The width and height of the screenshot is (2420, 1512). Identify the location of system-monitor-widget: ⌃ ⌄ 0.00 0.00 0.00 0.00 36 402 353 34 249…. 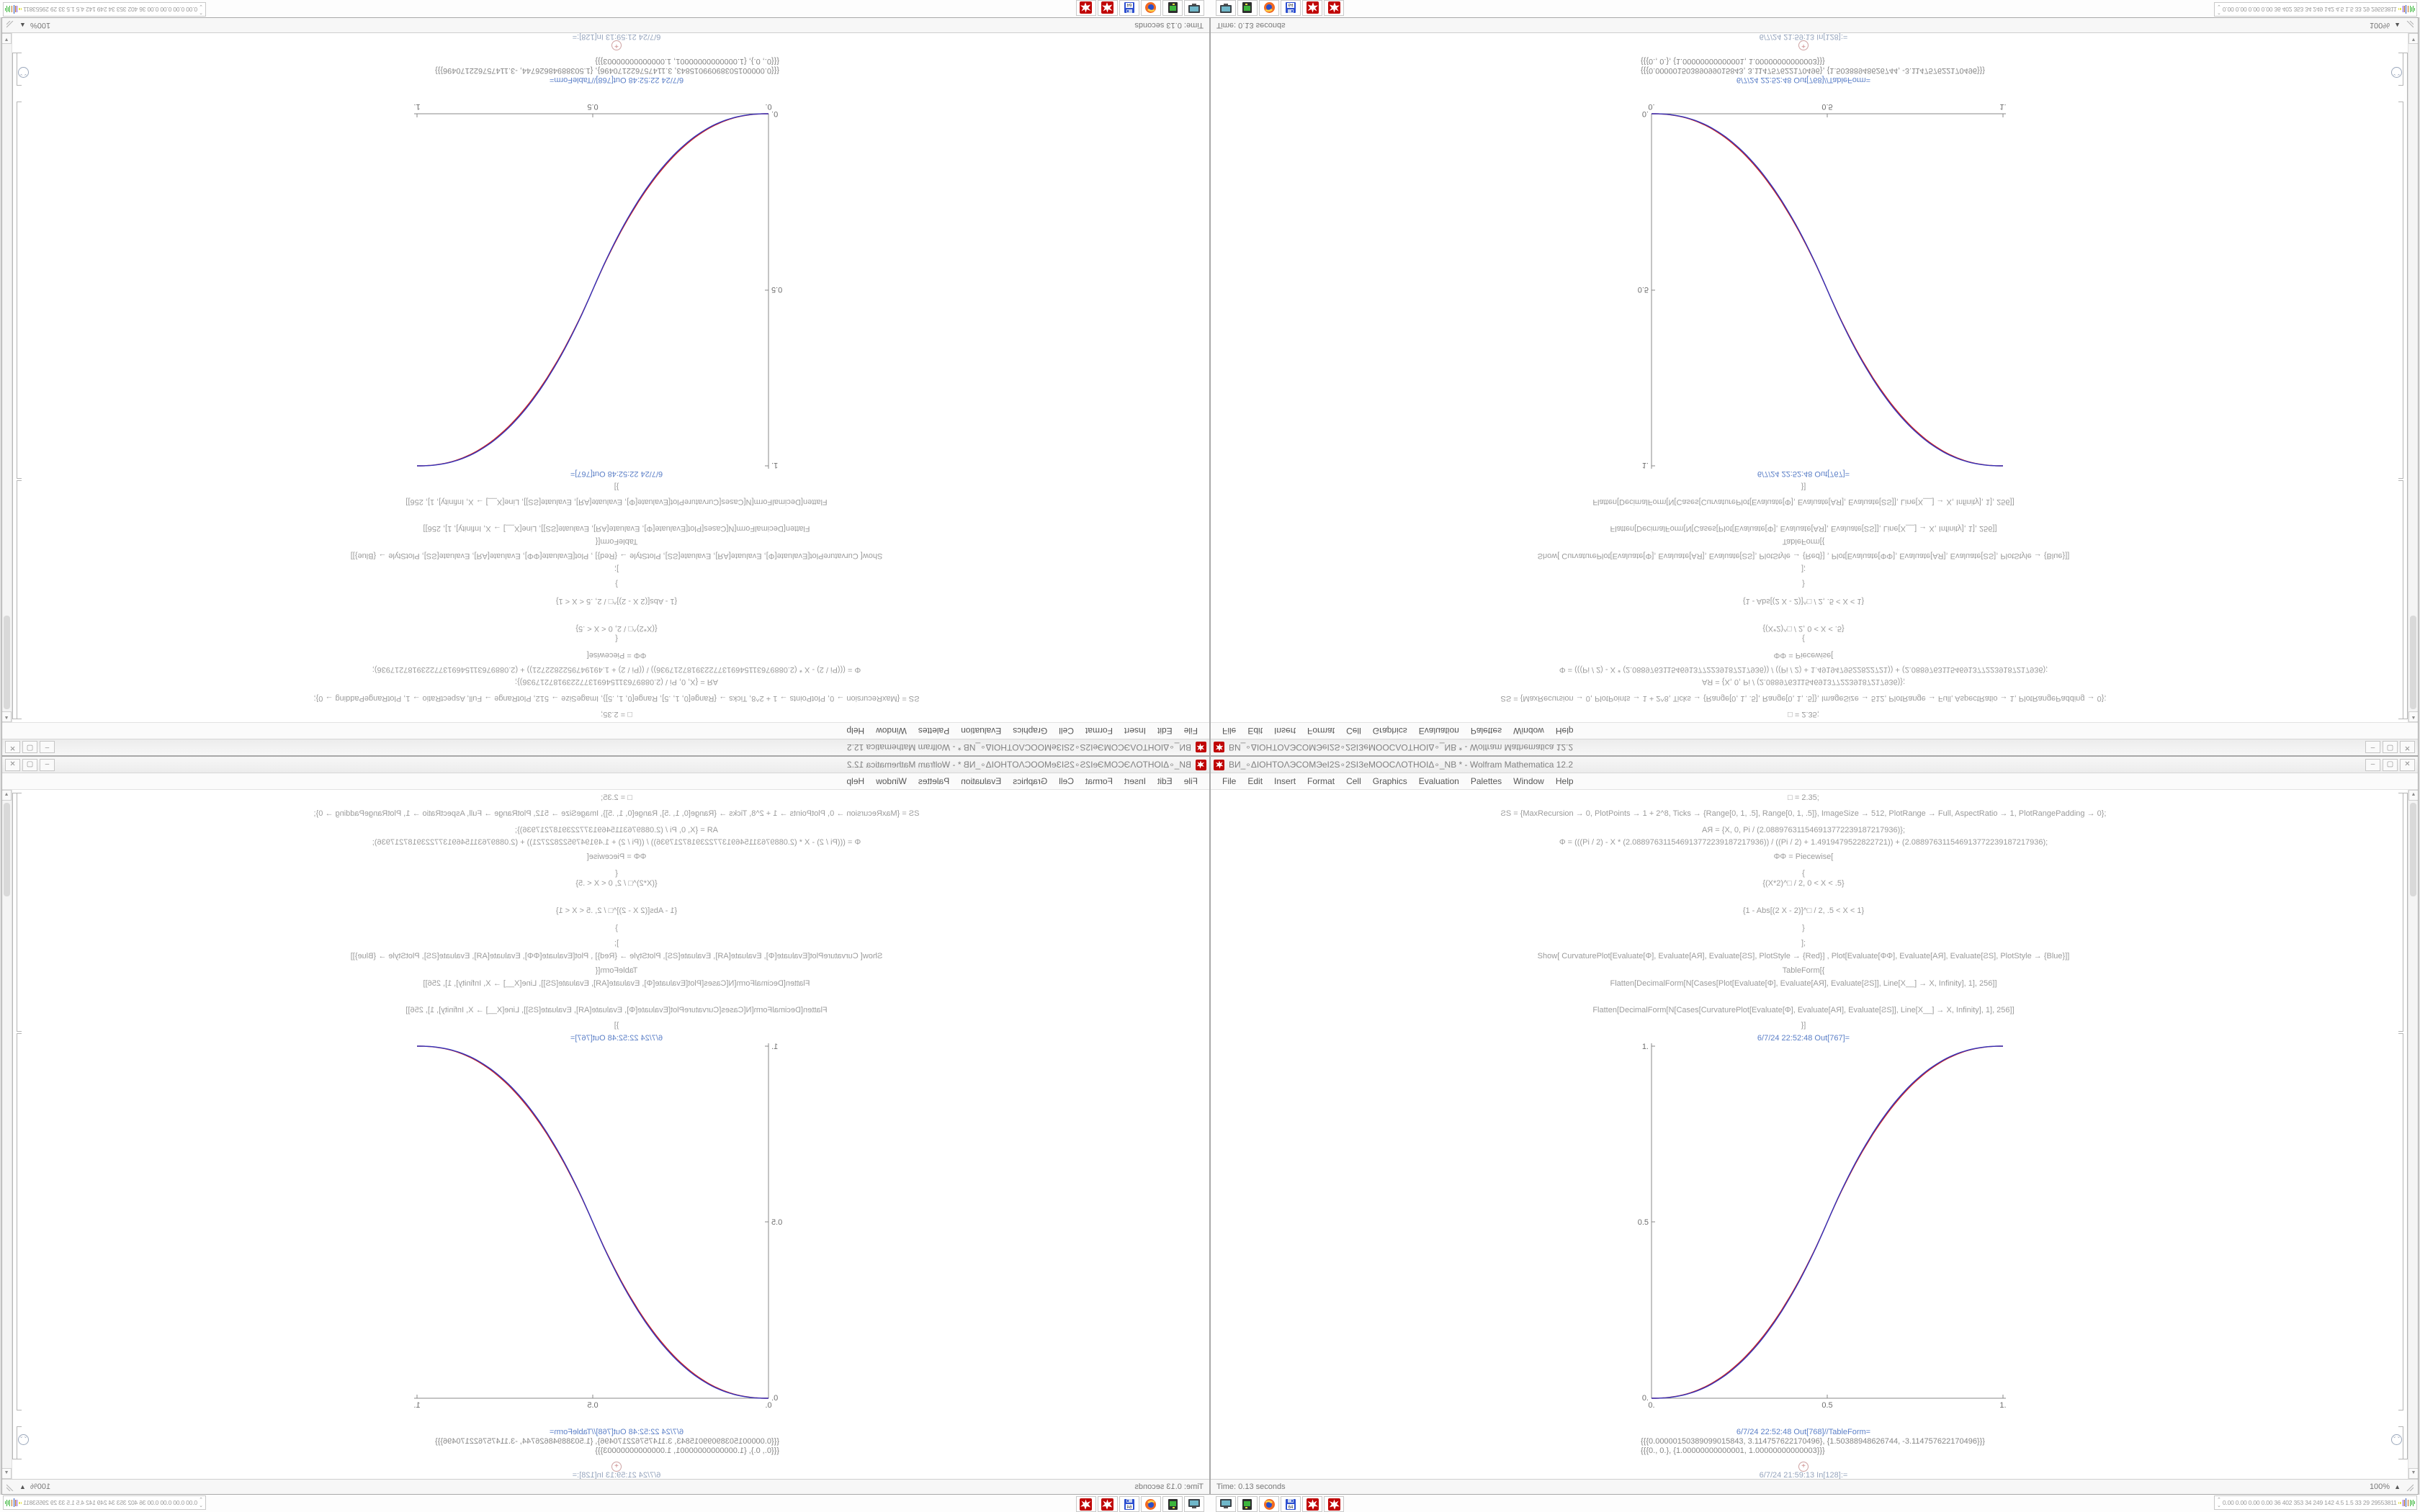
(2315, 1502).